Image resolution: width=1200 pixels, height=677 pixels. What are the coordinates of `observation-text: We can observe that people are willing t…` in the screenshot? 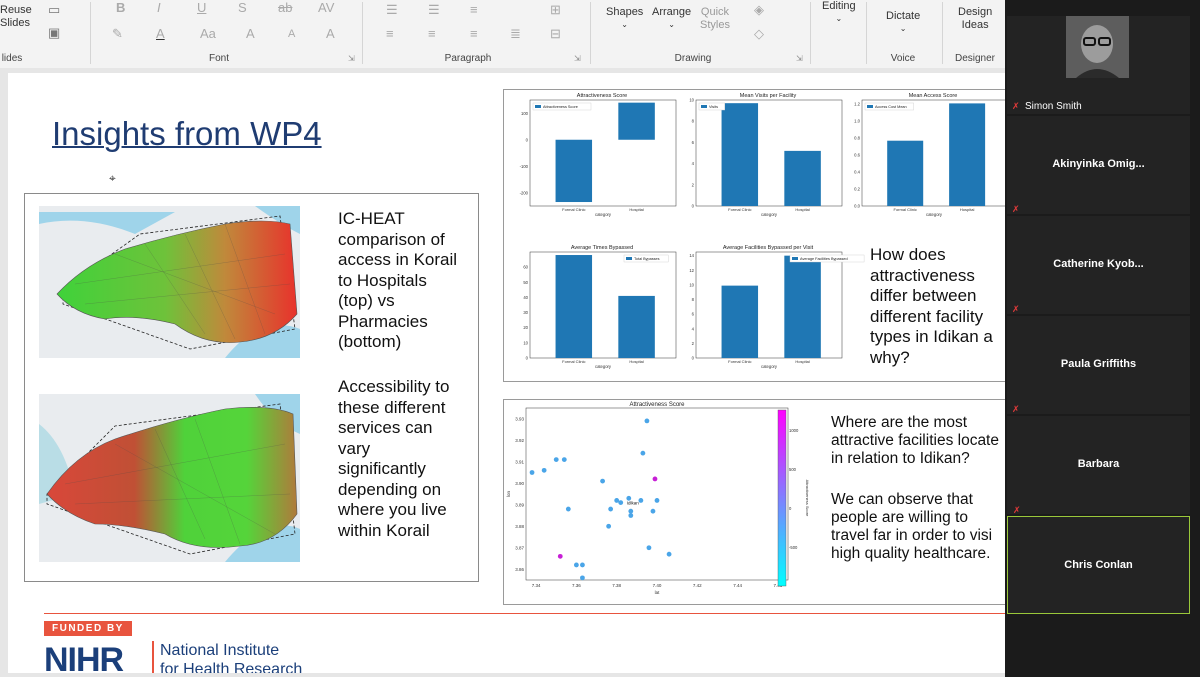 It's located at (912, 526).